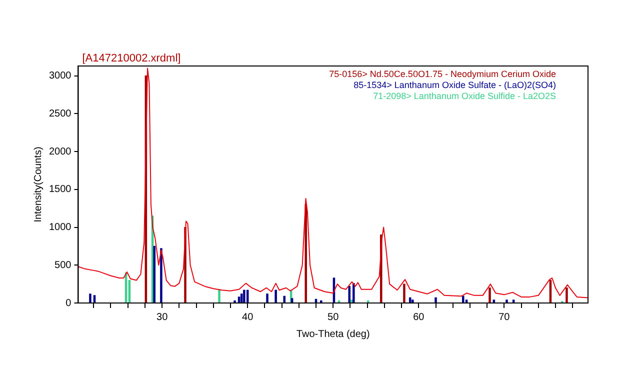 This screenshot has width=624, height=384. Describe the element at coordinates (60, 114) in the screenshot. I see `y-tick-label: 2500` at that location.